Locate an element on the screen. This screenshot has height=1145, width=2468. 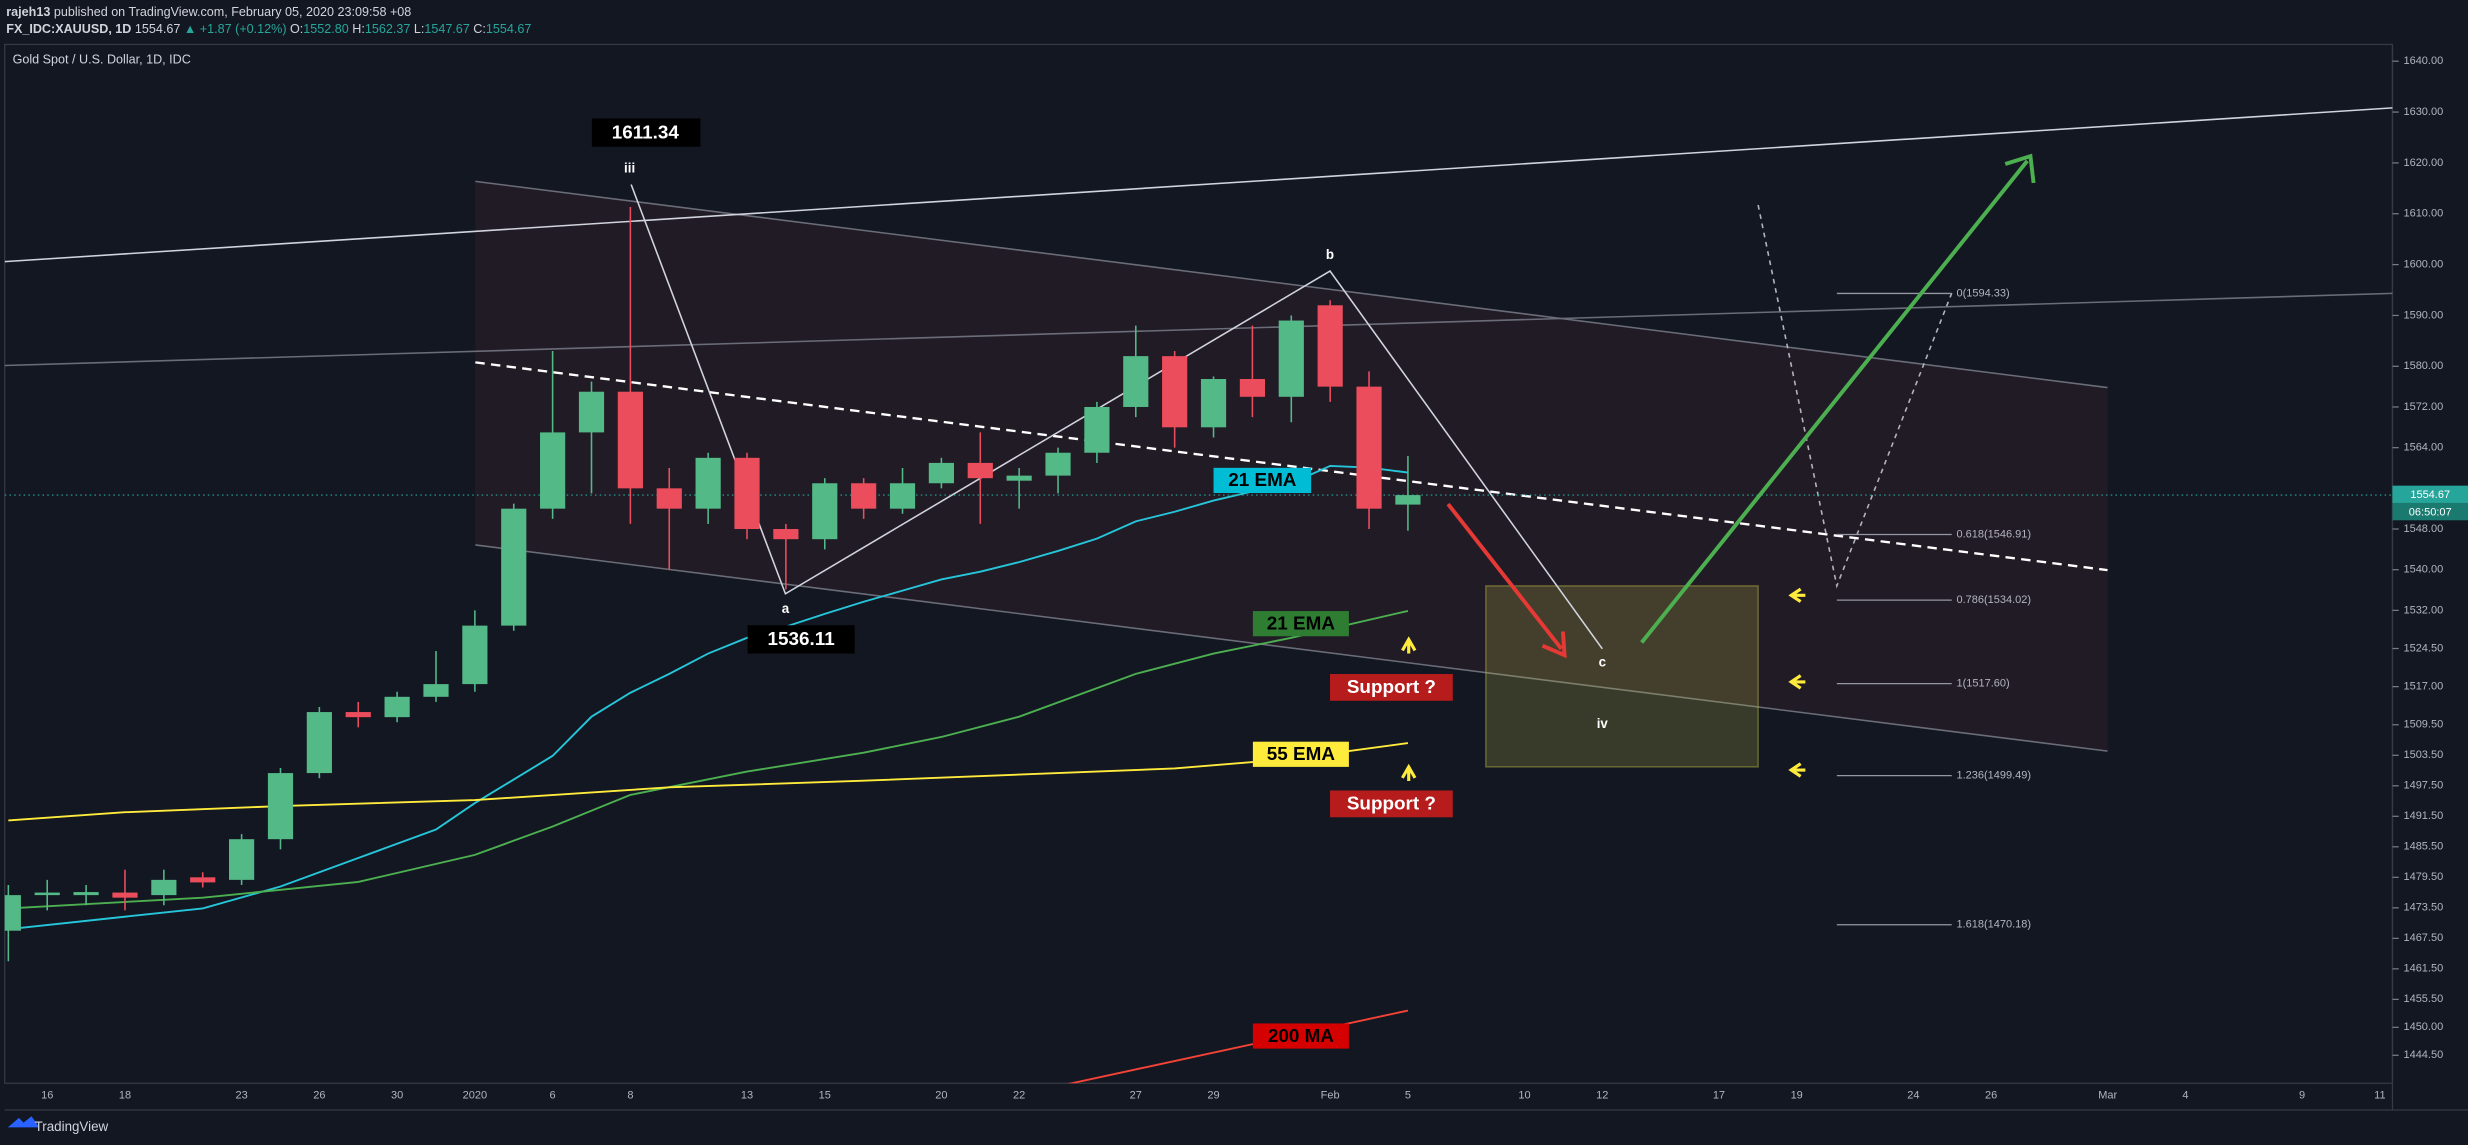
price-label: 1611.34 is located at coordinates (646, 132).